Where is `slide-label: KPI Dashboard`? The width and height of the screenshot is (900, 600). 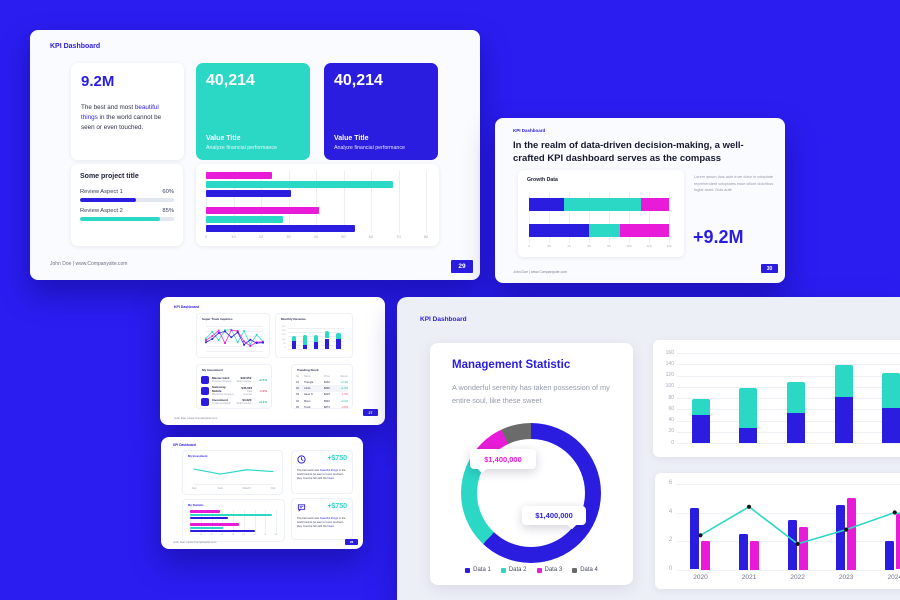 slide-label: KPI Dashboard is located at coordinates (75, 46).